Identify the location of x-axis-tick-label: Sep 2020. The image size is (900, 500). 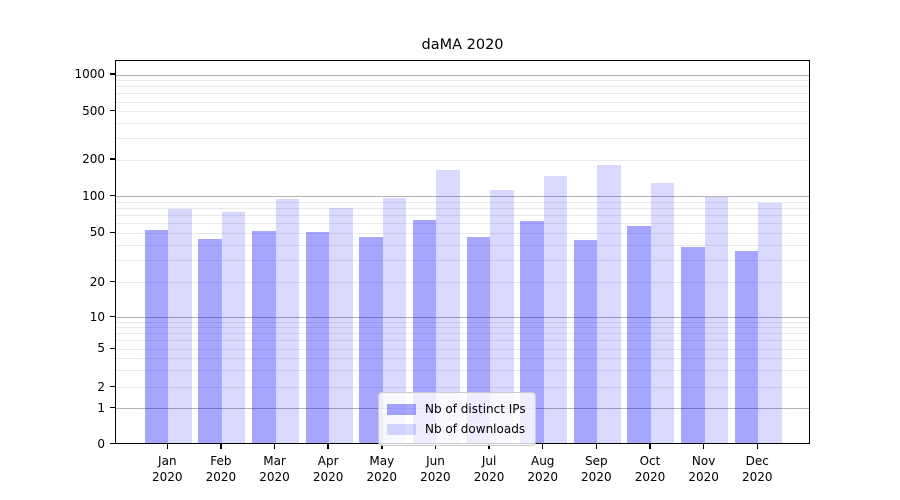
(596, 469).